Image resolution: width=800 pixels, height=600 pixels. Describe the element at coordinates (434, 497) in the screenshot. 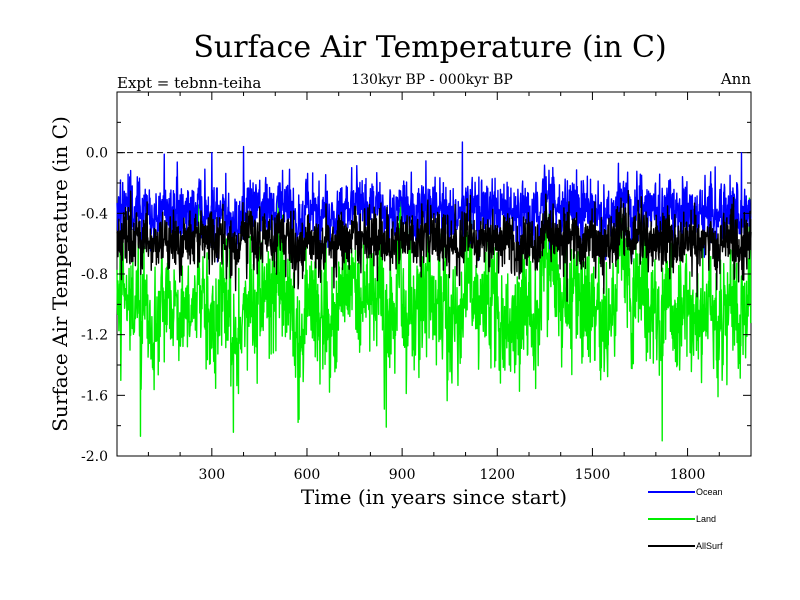

I see `x-axis-label: Time (in years since start)` at that location.